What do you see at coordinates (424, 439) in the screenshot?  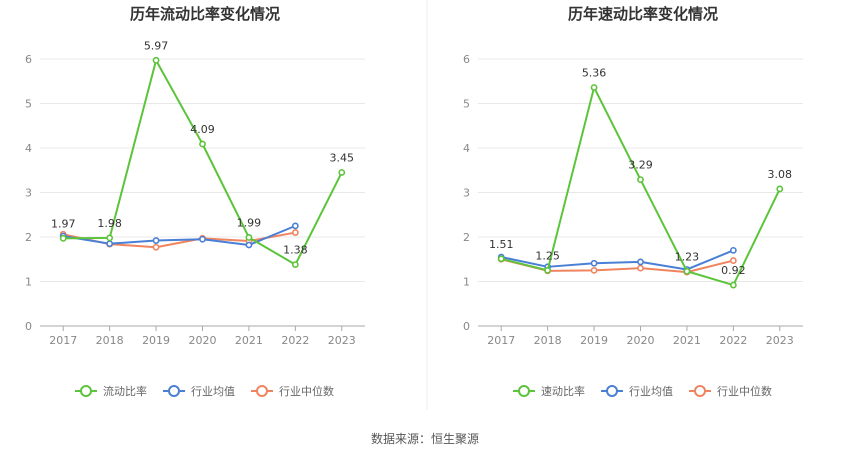 I see `data-source-footer: 数据来源：恒生聚源` at bounding box center [424, 439].